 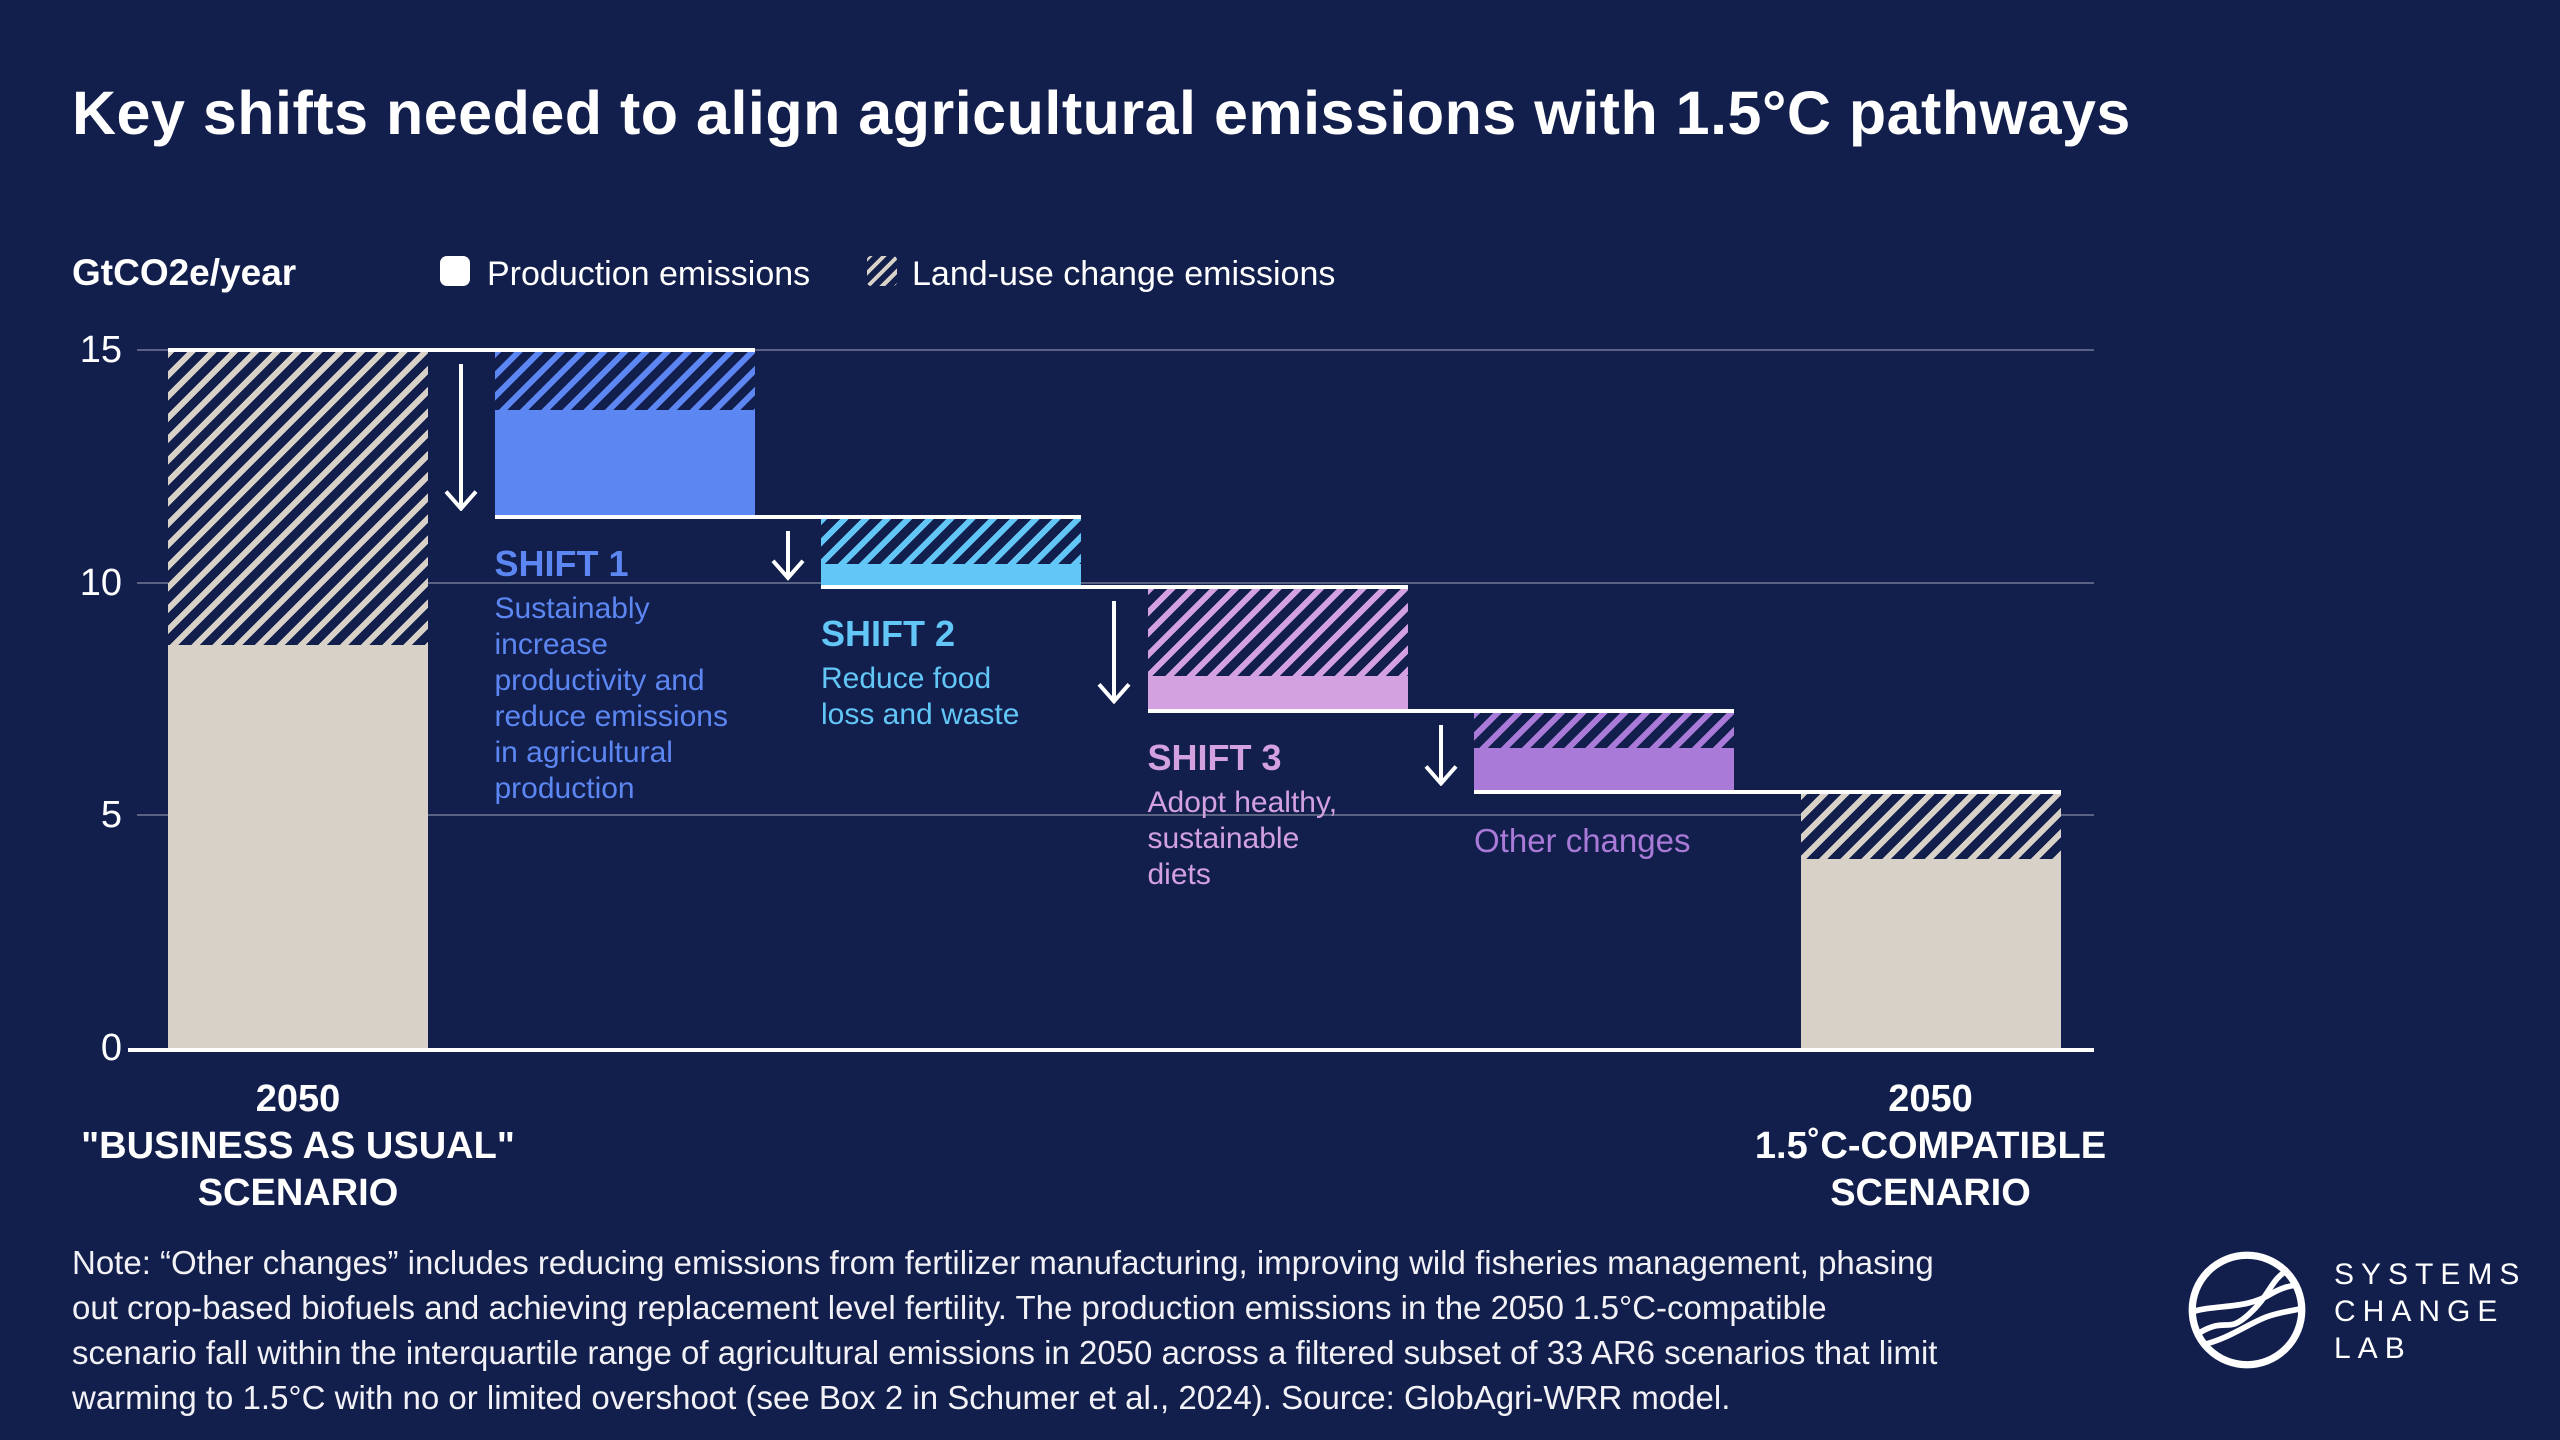 I want to click on category-label: 2050 1.5˚C-COMPATIBLE SCENARIO, so click(x=1930, y=1146).